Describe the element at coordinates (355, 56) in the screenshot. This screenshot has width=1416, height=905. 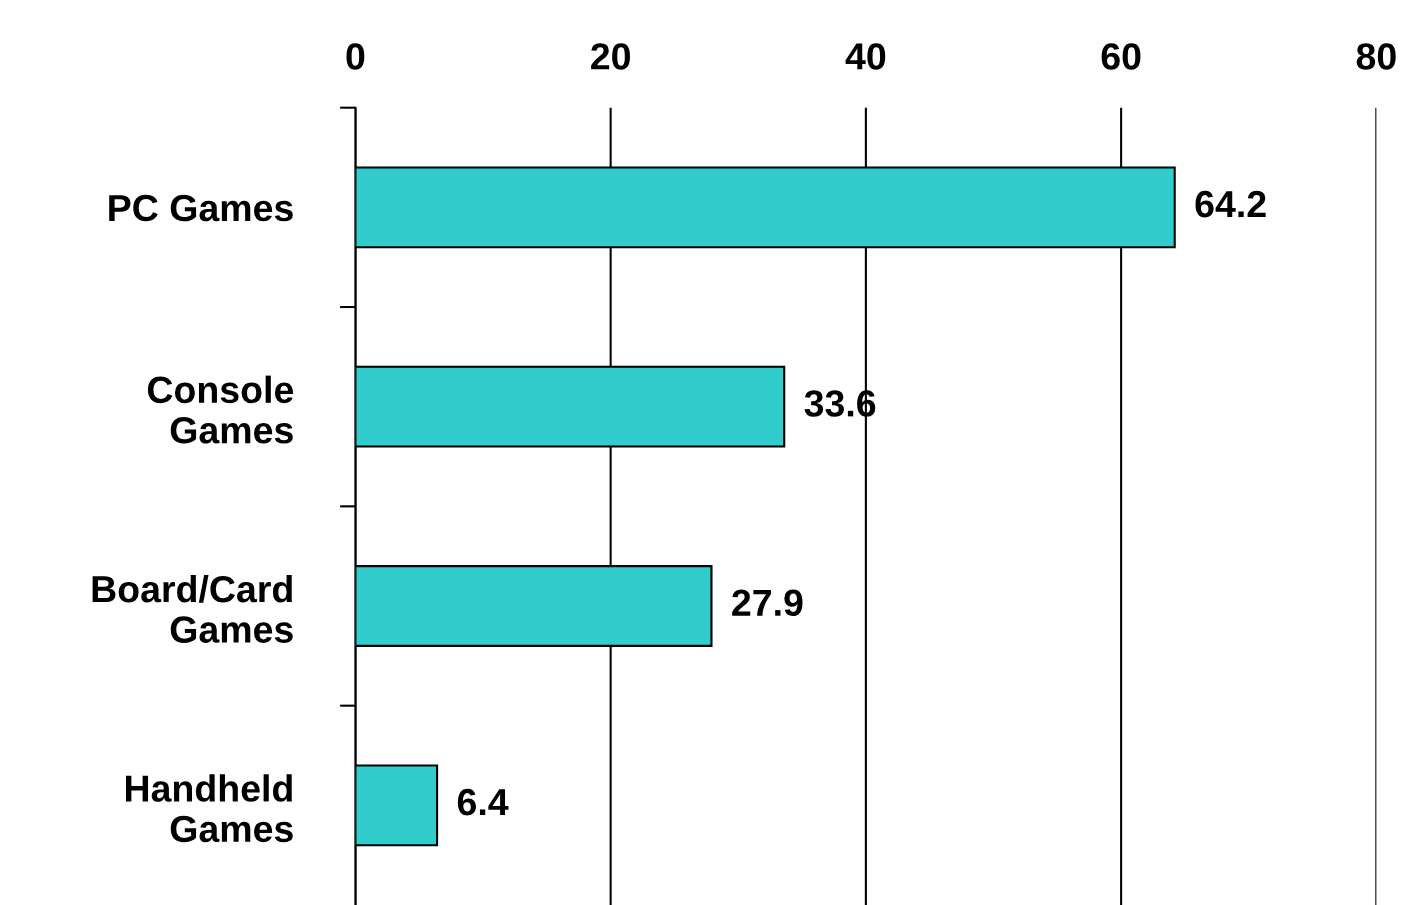
I see `x-tick-label: 0` at that location.